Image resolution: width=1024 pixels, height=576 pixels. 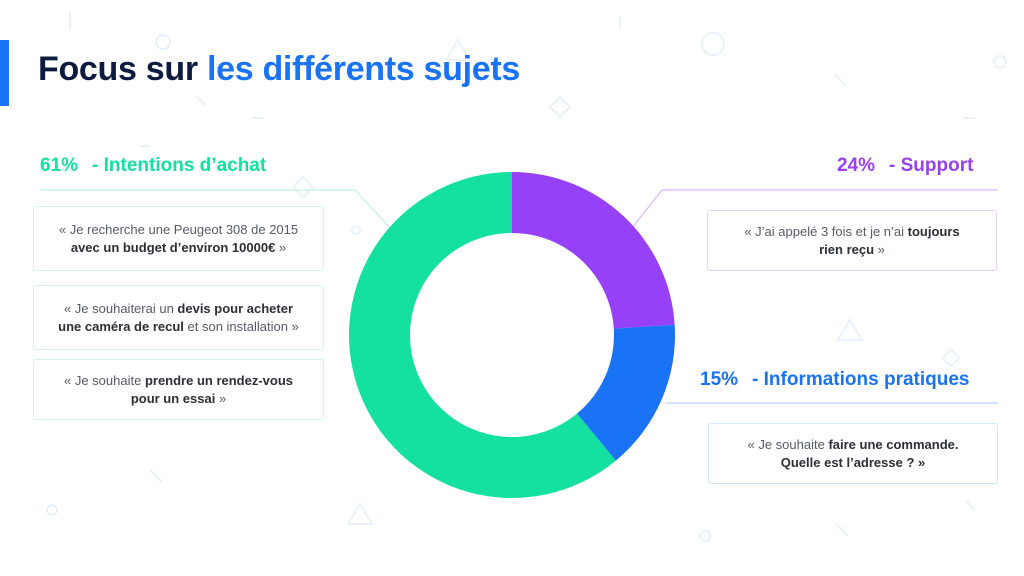 I want to click on page-title: Focus sur les différents sujets, so click(x=279, y=69).